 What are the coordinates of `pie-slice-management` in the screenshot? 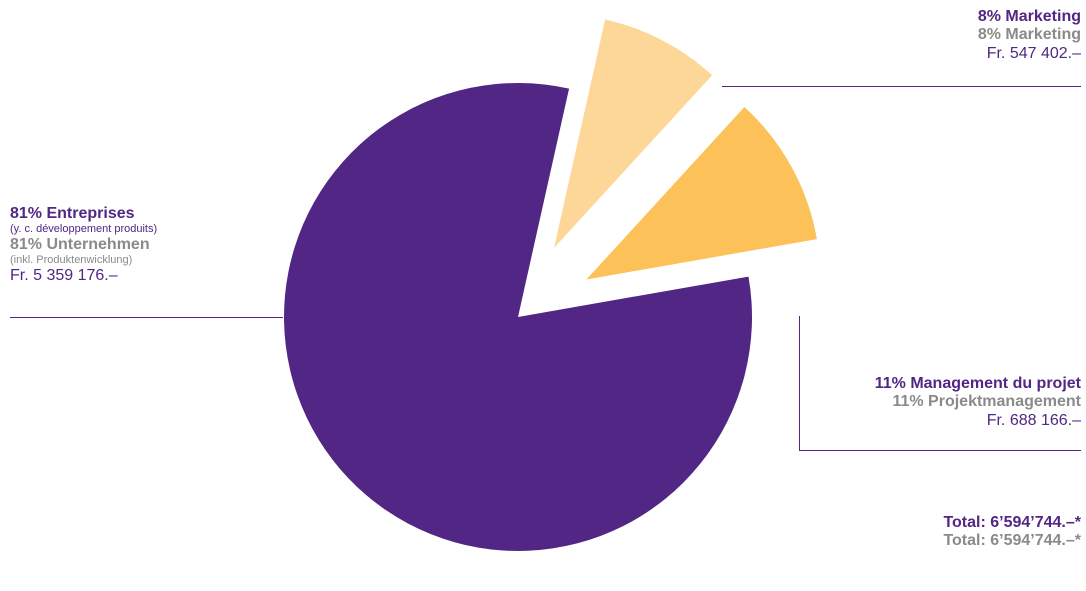 It's located at (701, 193).